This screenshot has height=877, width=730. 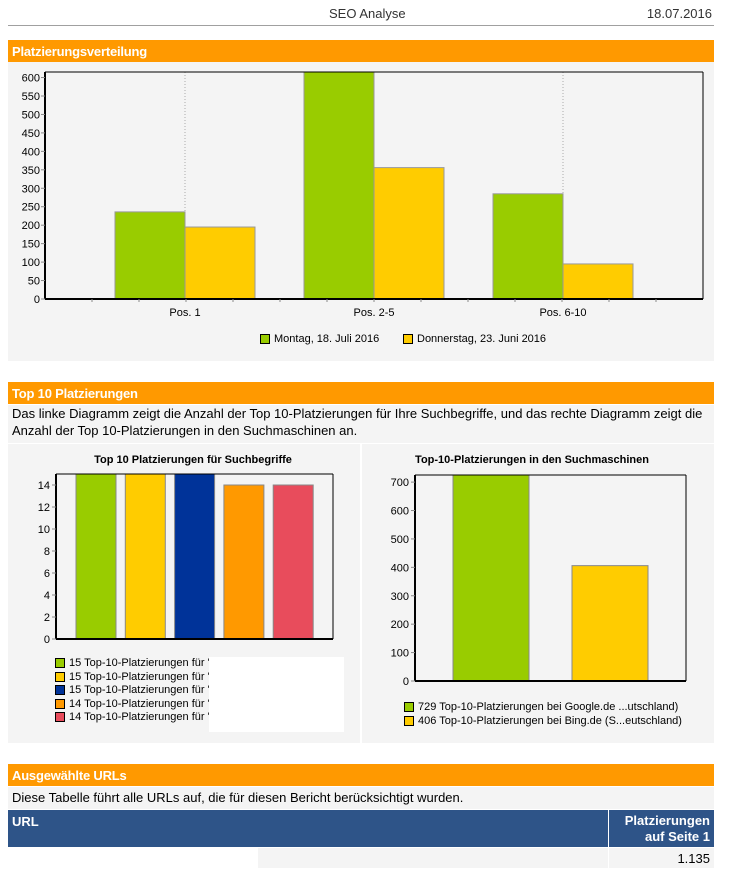 What do you see at coordinates (367, 13) in the screenshot?
I see `report-title: SEO Analyse` at bounding box center [367, 13].